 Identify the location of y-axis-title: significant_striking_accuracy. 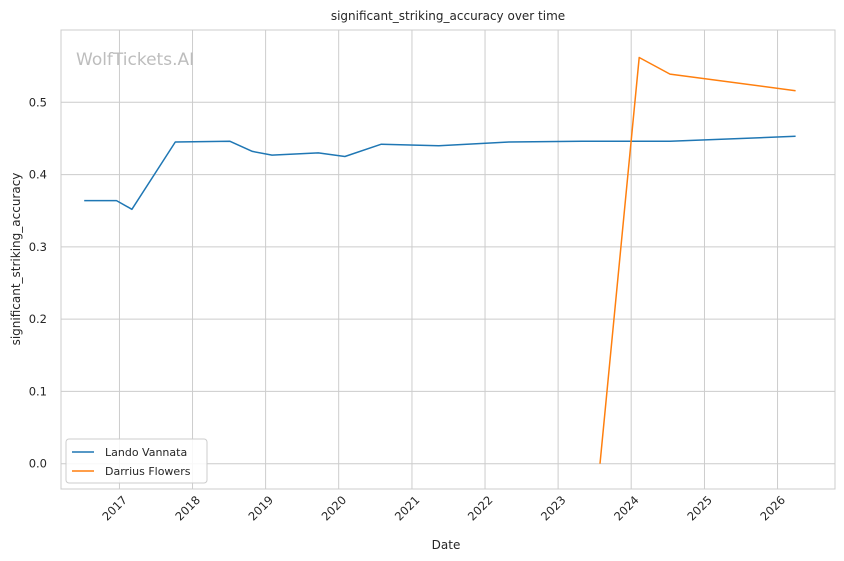
(16, 259).